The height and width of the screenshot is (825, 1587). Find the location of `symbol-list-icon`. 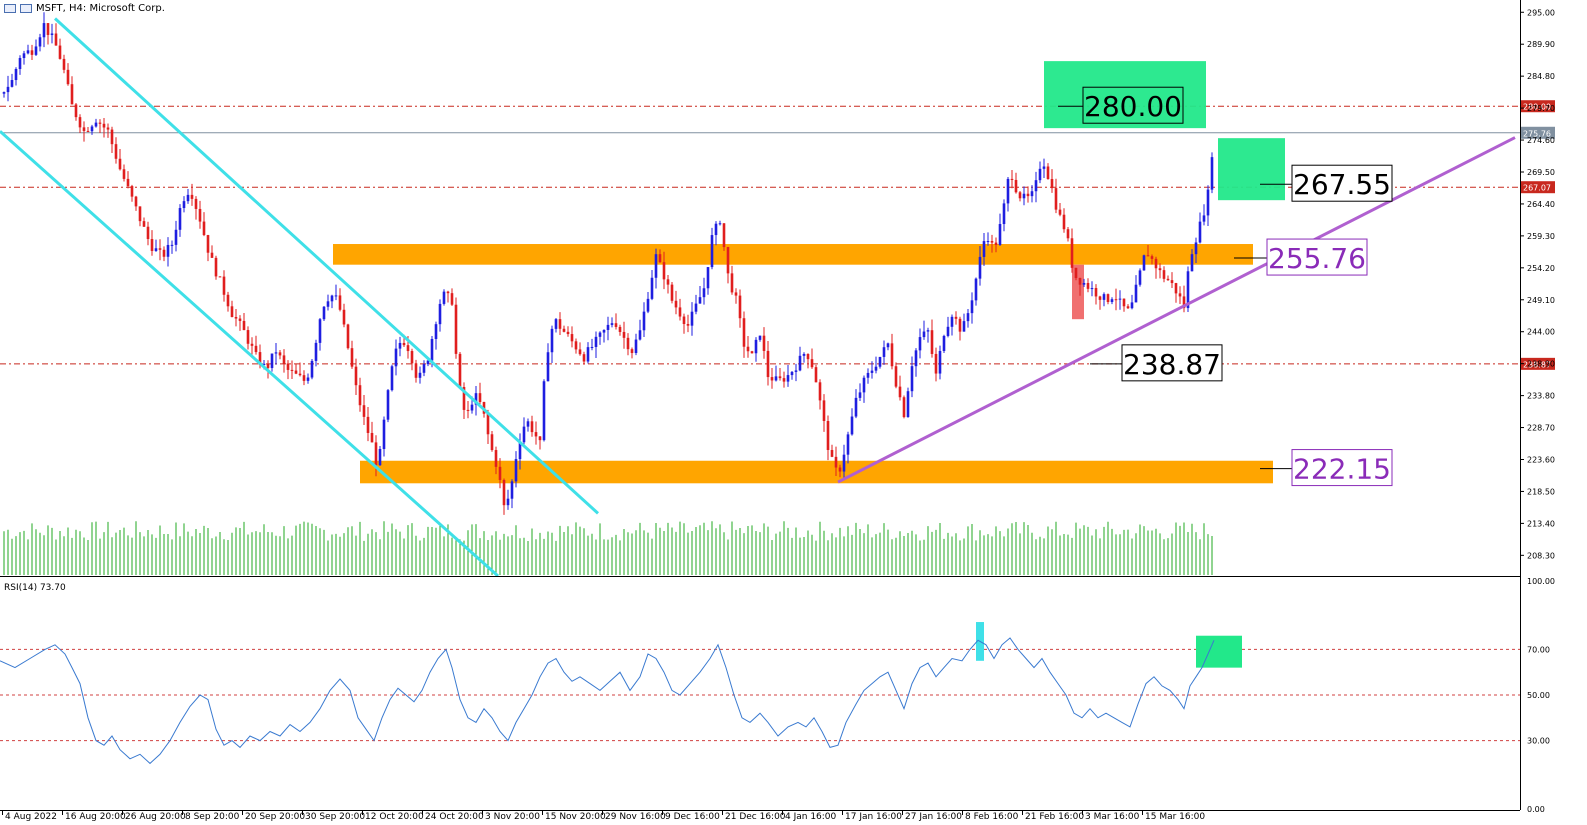

symbol-list-icon is located at coordinates (26, 8).